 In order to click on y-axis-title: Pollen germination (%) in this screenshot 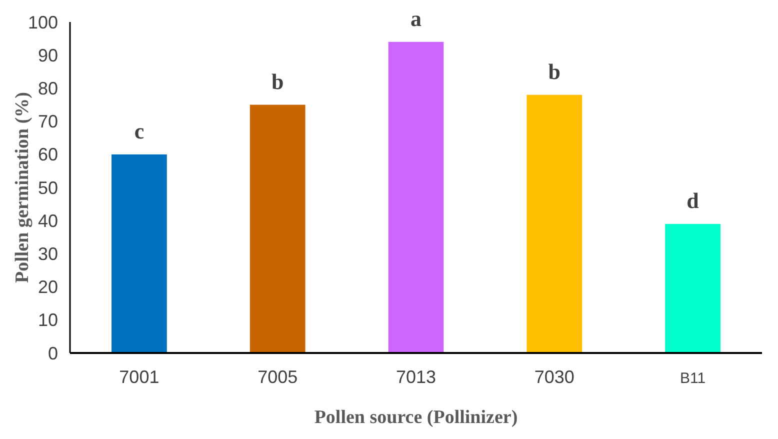, I will do `click(22, 188)`.